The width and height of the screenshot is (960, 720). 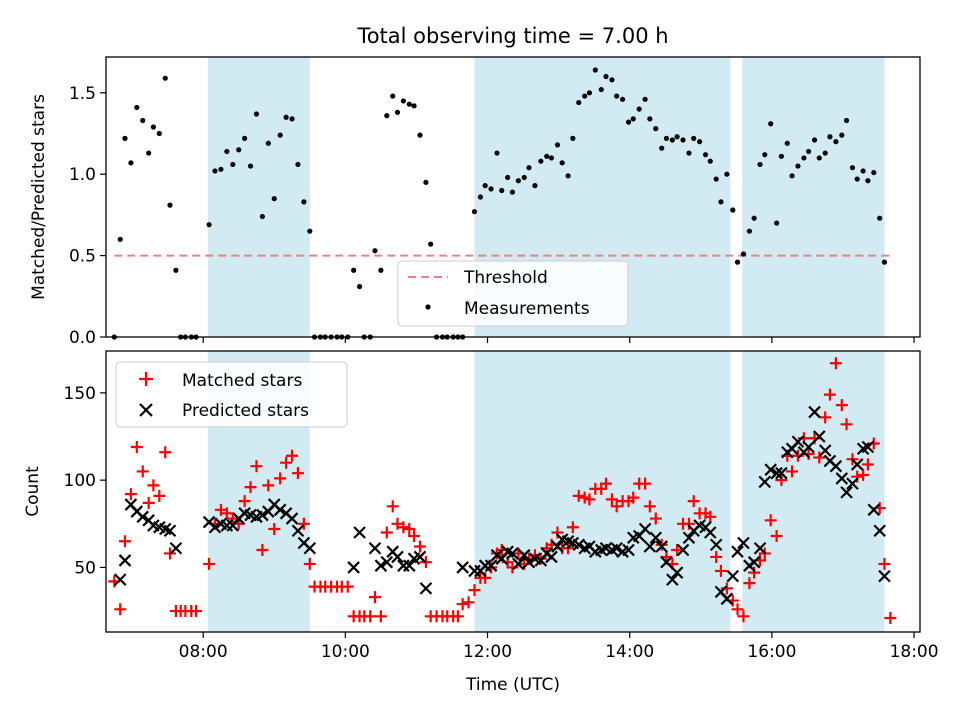 What do you see at coordinates (512, 685) in the screenshot?
I see `x-axis-label: Time (UTC)` at bounding box center [512, 685].